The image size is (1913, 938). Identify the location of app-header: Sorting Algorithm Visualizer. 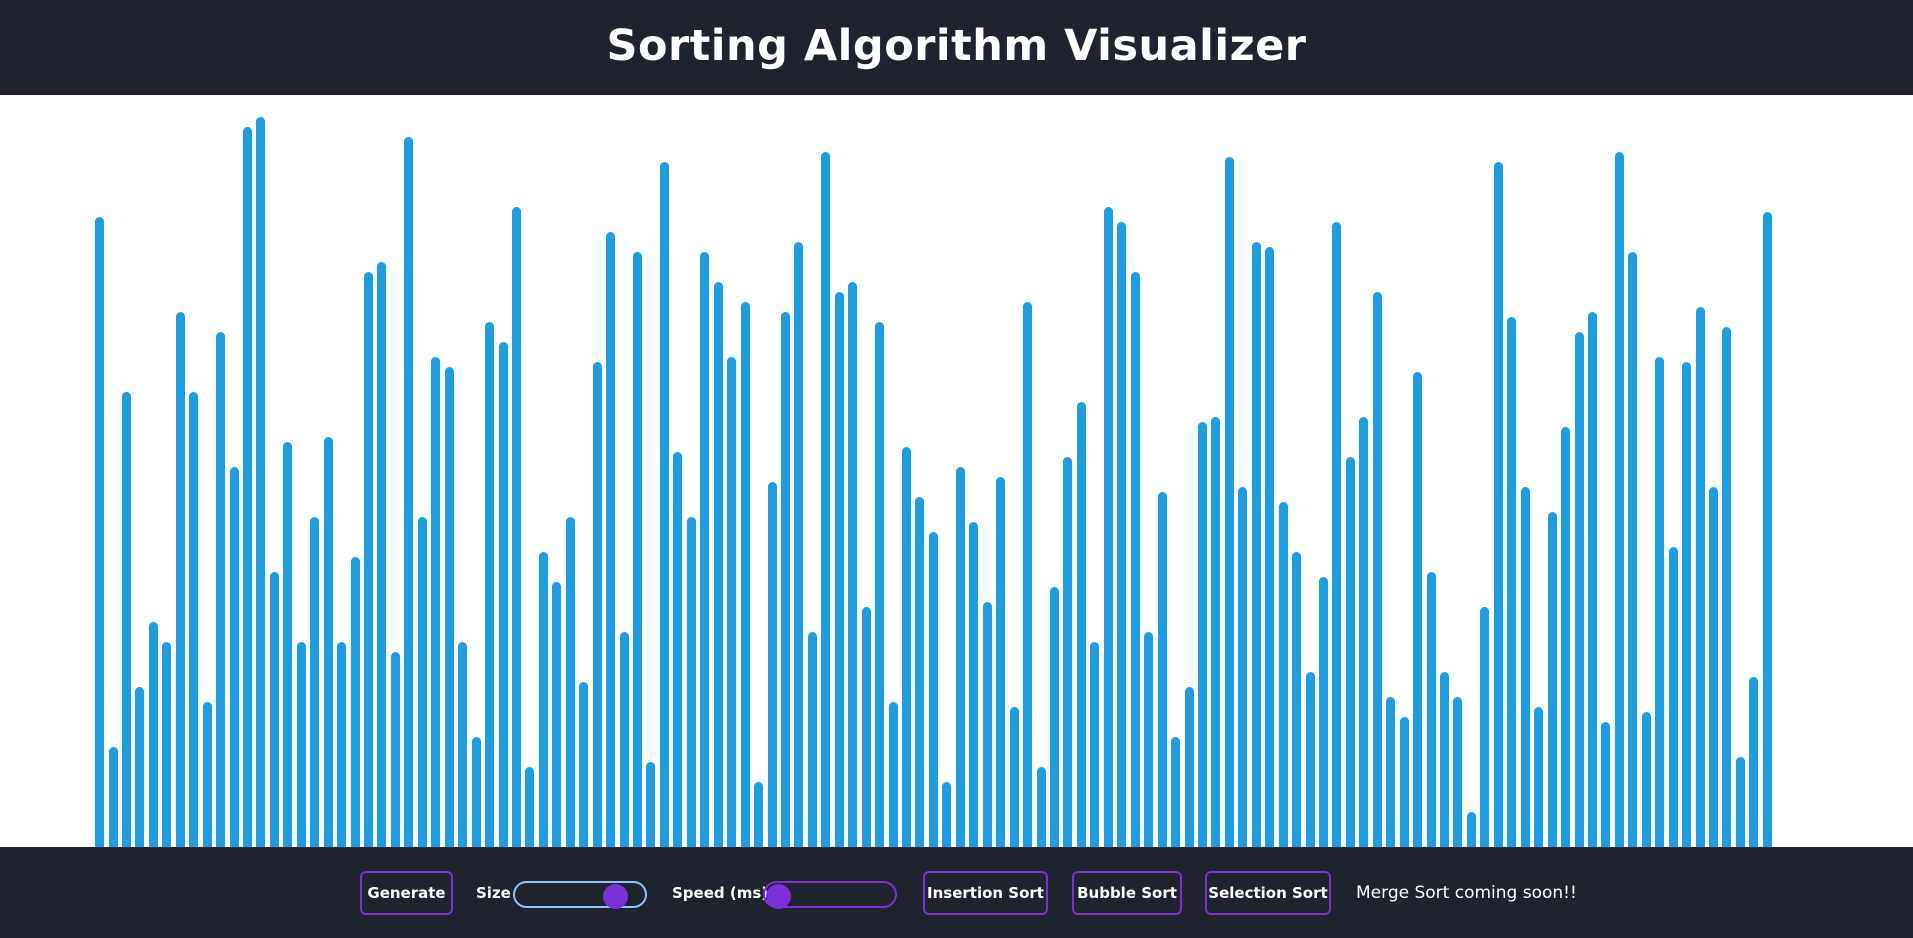
(956, 47).